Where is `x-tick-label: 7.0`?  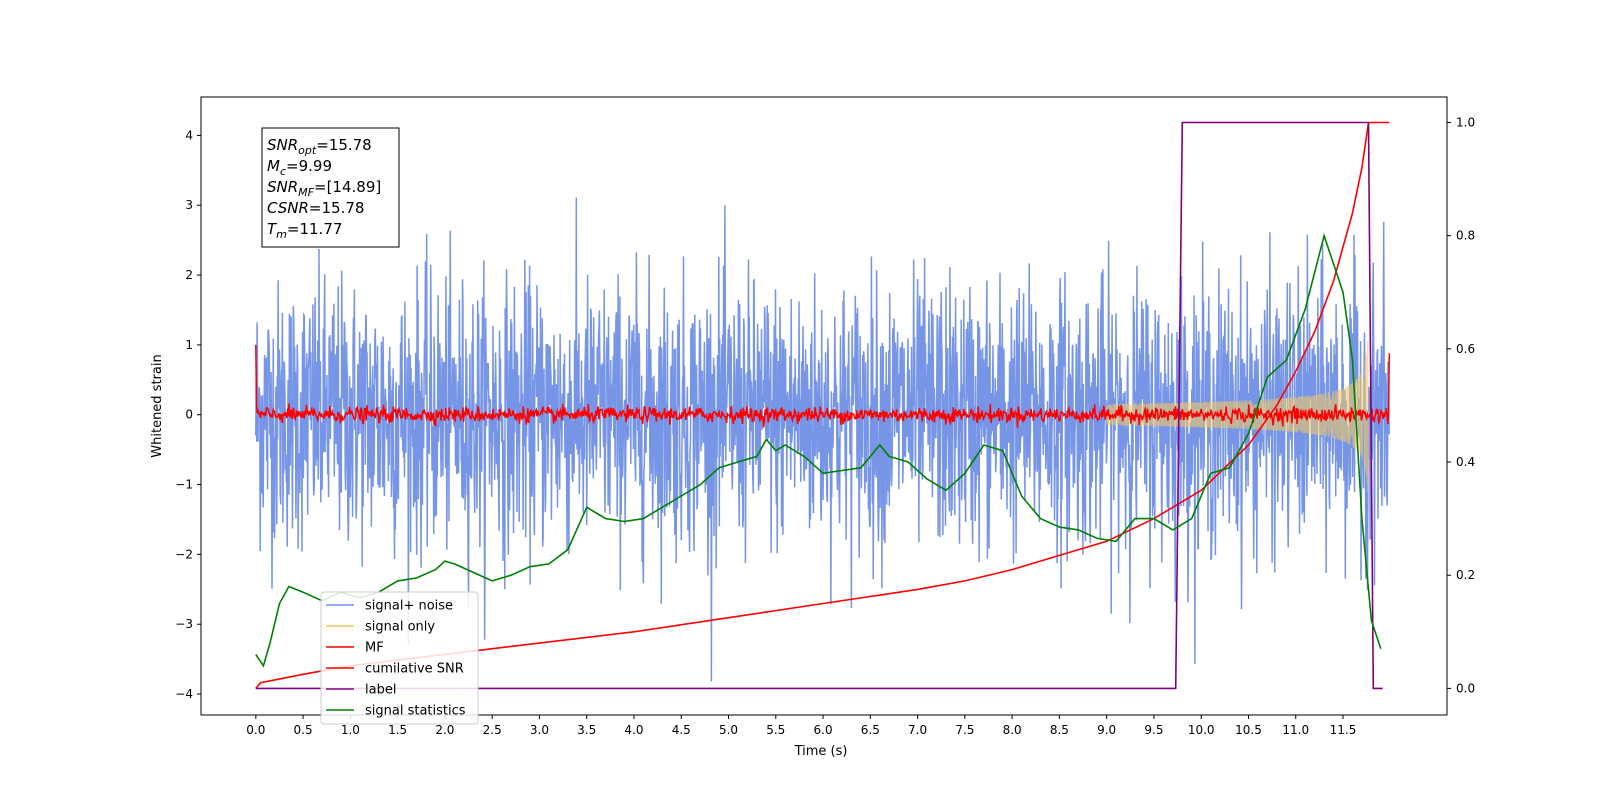
x-tick-label: 7.0 is located at coordinates (917, 730).